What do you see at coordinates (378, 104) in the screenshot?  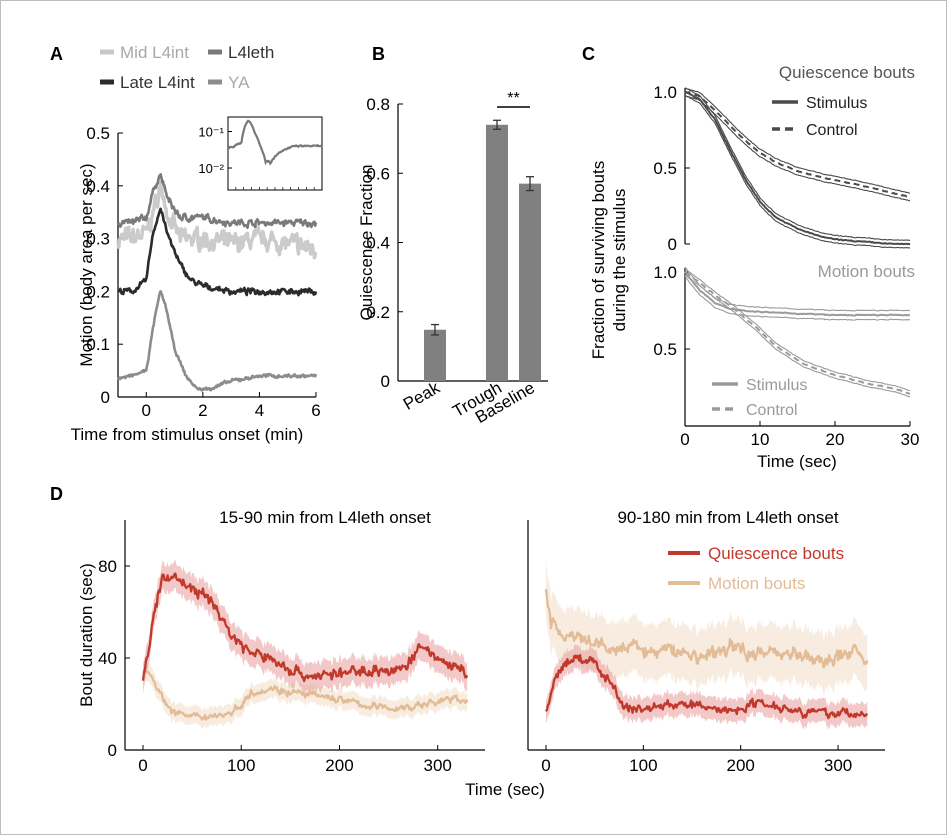 I see `b-y-tick-label: 0.8` at bounding box center [378, 104].